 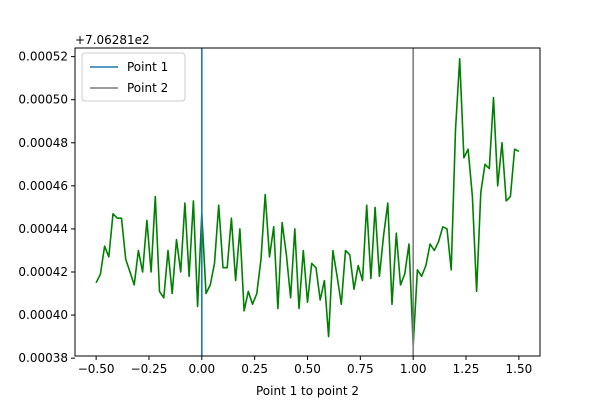 What do you see at coordinates (413, 369) in the screenshot?
I see `x-tick-label: 1.00` at bounding box center [413, 369].